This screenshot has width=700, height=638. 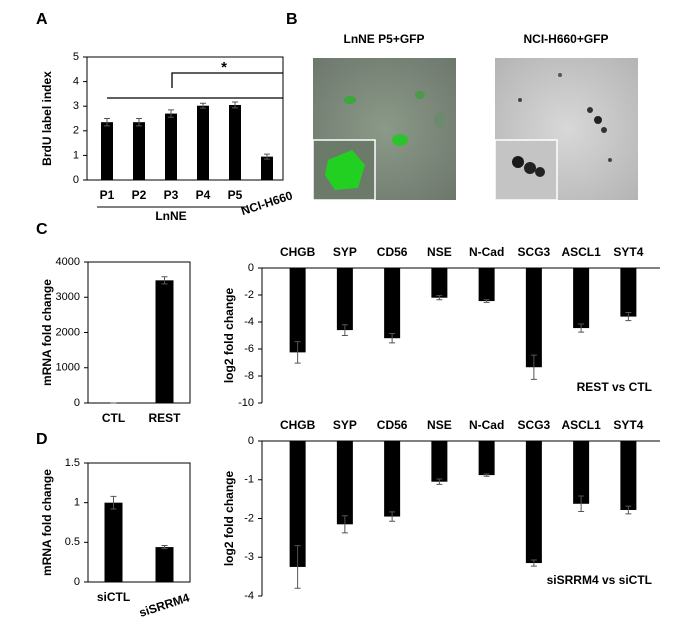 What do you see at coordinates (68, 332) in the screenshot?
I see `y-tick-label: 2000` at bounding box center [68, 332].